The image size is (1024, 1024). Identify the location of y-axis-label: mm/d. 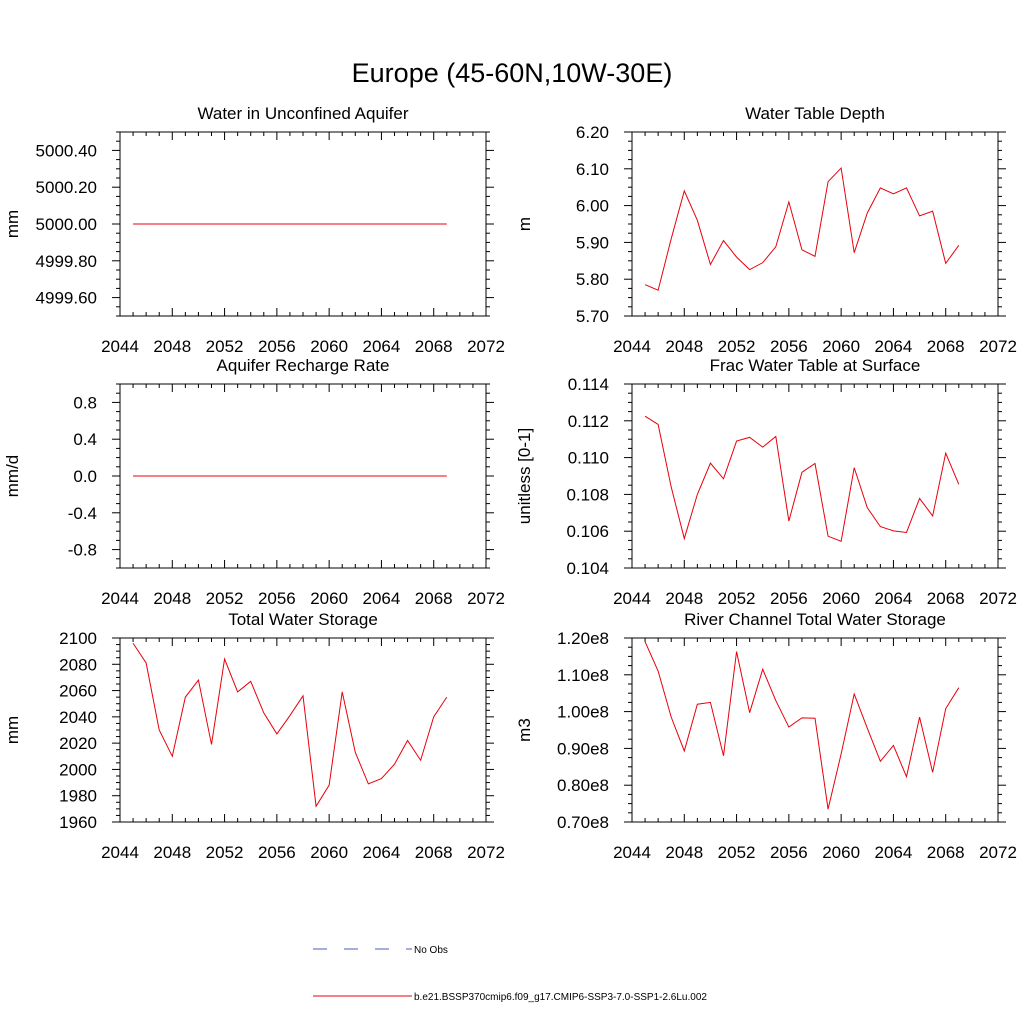
(12, 476).